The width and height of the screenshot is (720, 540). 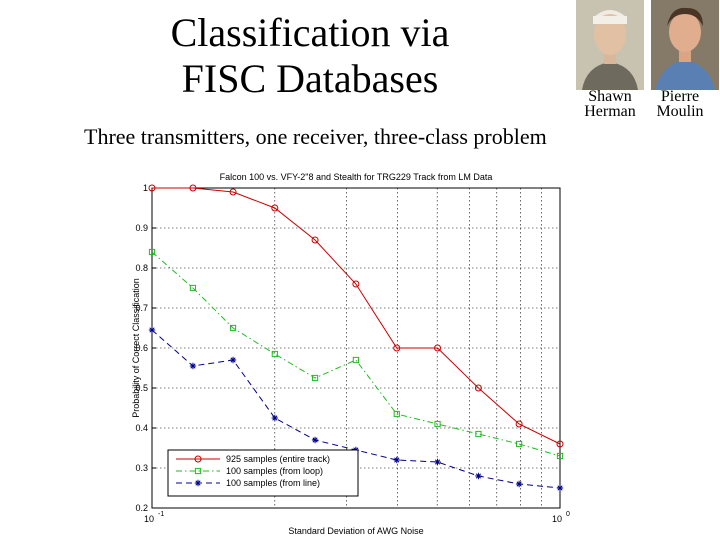 I want to click on y-tick-label: 0.4, so click(x=141, y=428).